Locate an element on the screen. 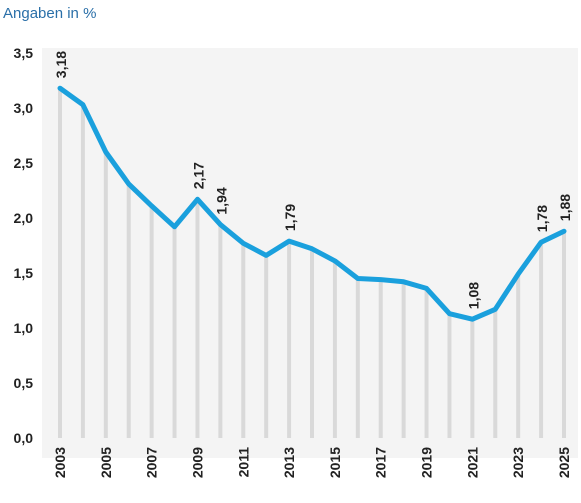 This screenshot has height=503, width=581. y-axis-ticks: 0,0 0,5 1,0 1,5 2,0 2,5 3,0 3,5 is located at coordinates (24, 245).